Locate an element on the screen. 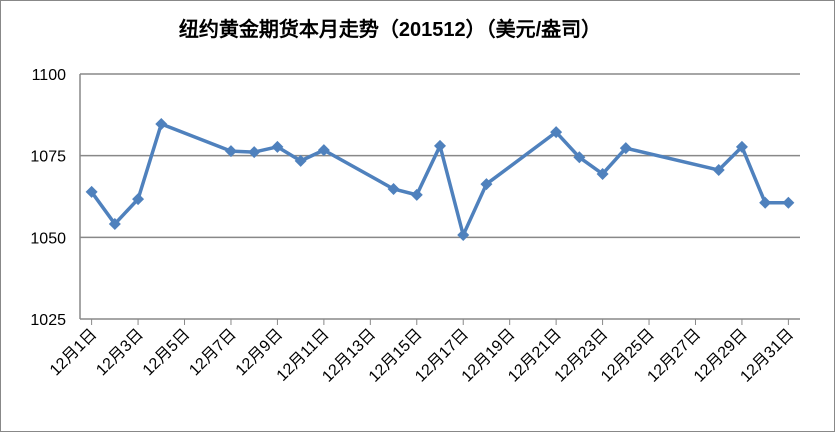 The image size is (835, 437). chart-title: 纽约黄金期货本月走势（201512）（美元/盎司） is located at coordinates (390, 29).